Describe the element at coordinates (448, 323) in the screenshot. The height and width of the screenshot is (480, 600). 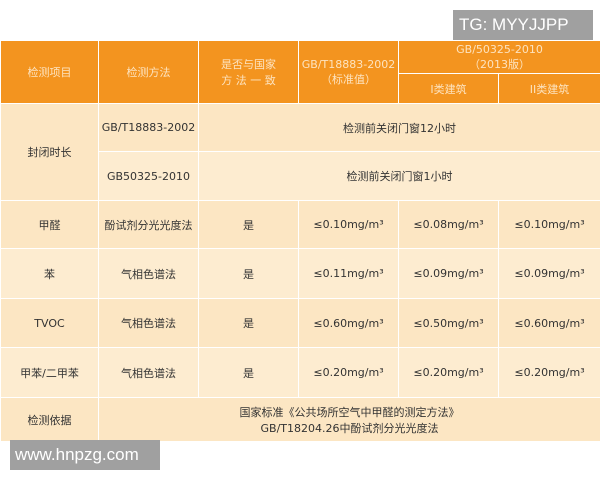
I see `class1-value: ≤0.50mg/m³` at that location.